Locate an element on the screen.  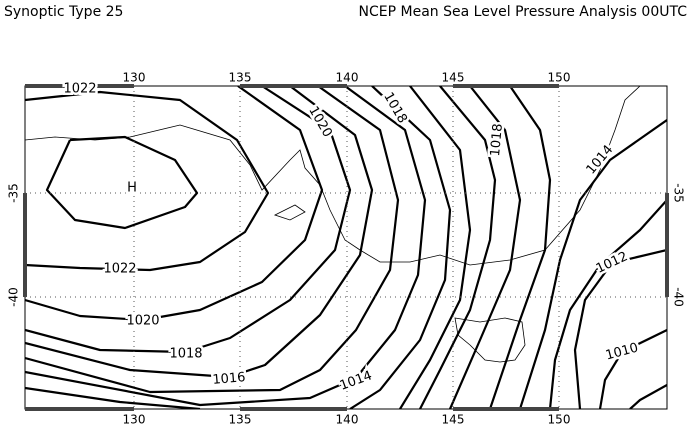
lon-label-top: 130 is located at coordinates (134, 78).